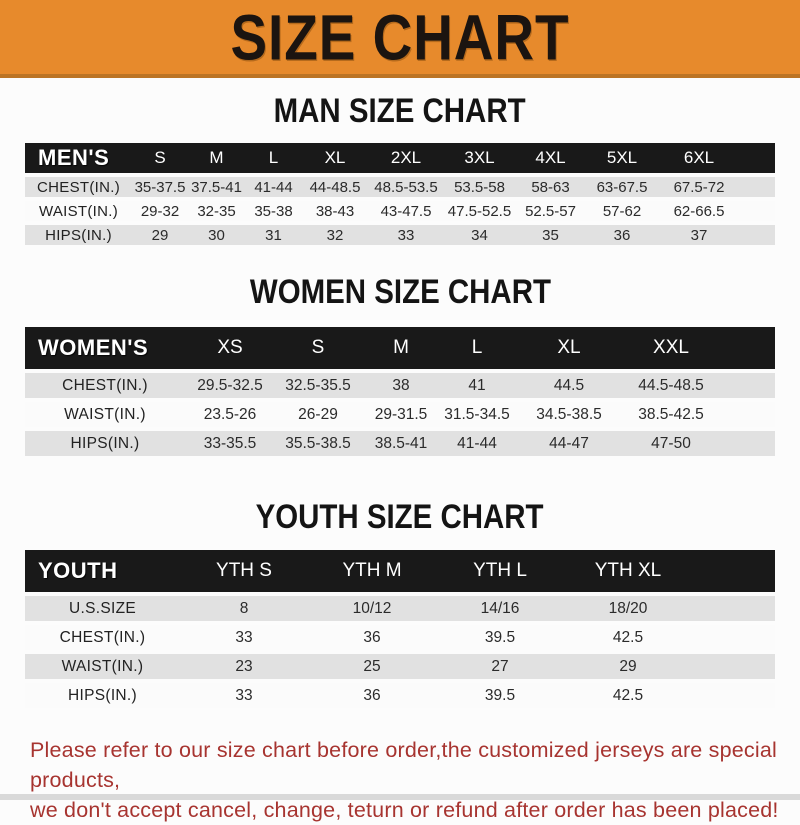  I want to click on women-section-title-text: WOMEN SIZE CHART, so click(400, 291).